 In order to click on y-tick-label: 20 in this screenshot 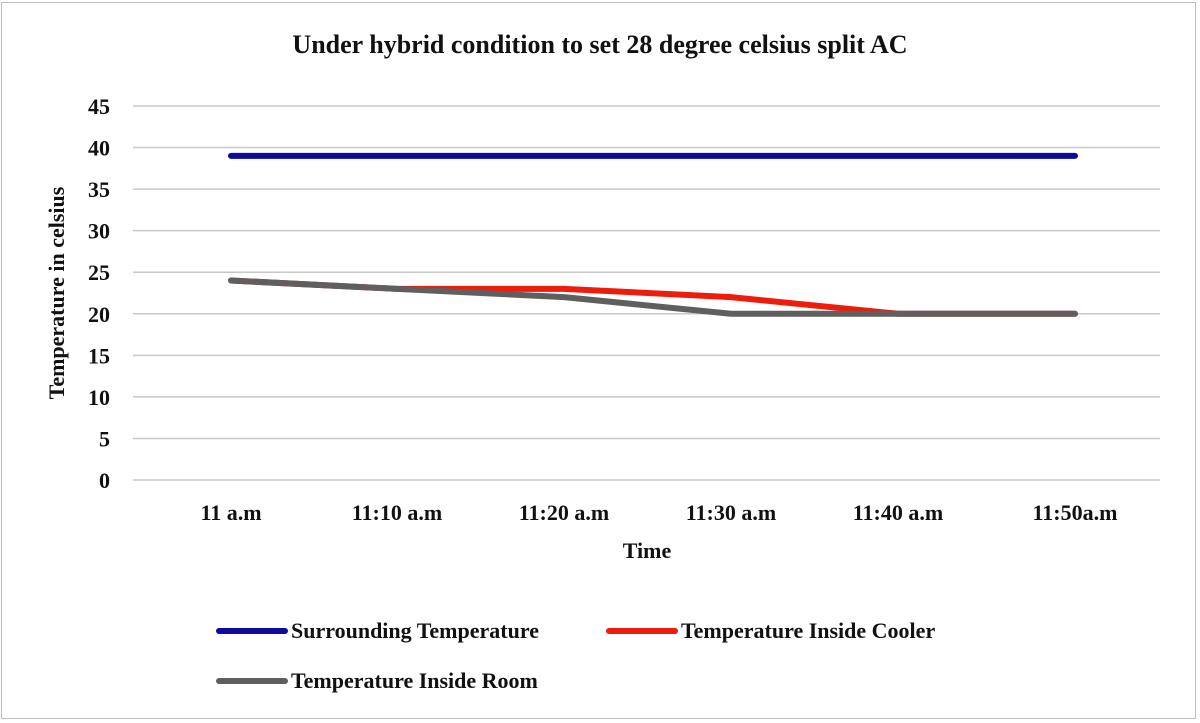, I will do `click(99, 314)`.